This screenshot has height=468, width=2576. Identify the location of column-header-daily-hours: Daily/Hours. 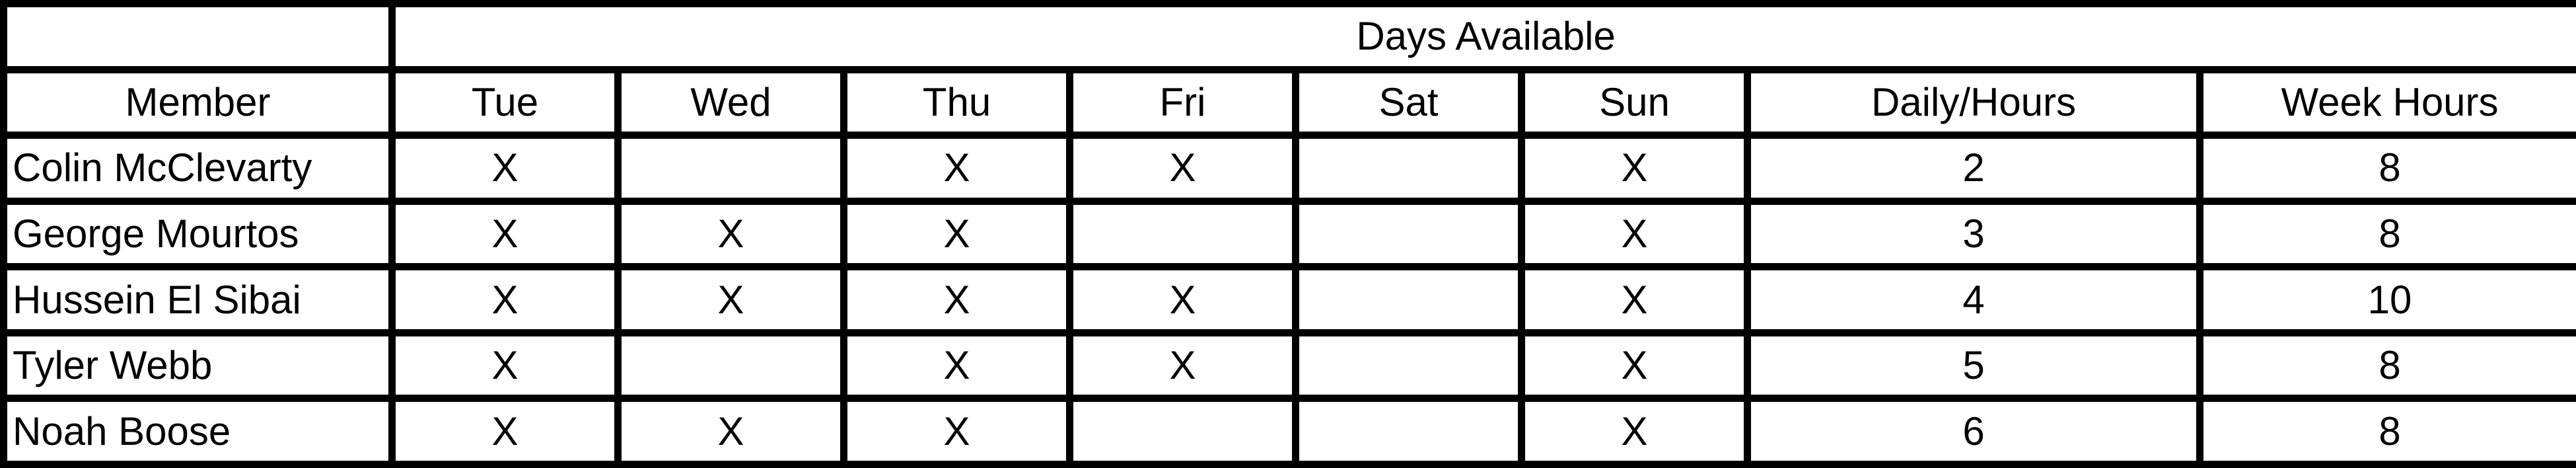
(1973, 102).